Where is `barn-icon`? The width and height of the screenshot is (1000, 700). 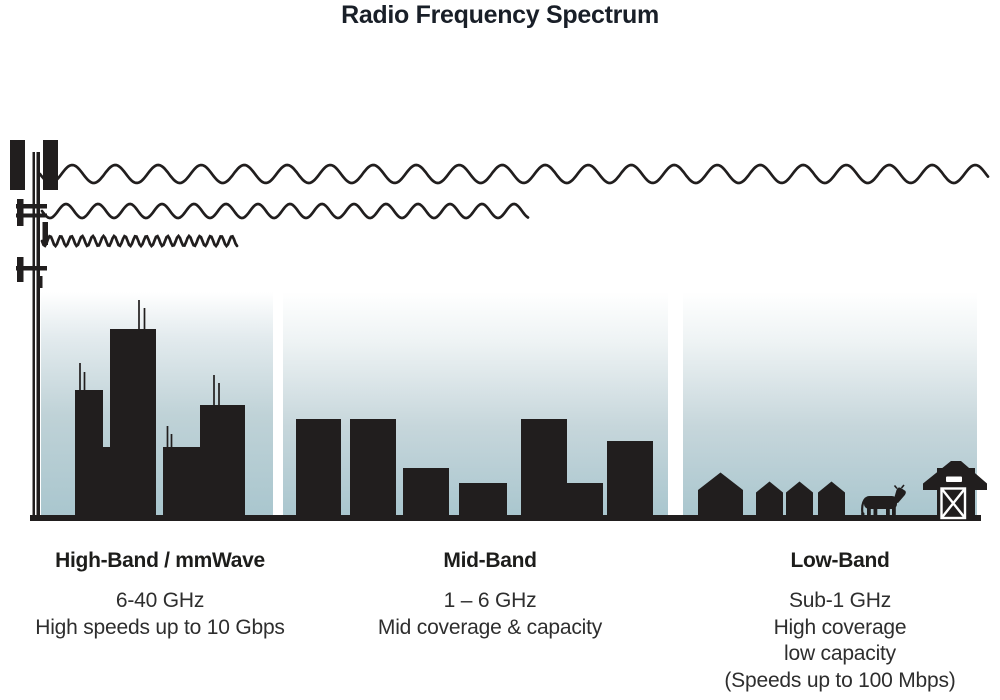
barn-icon is located at coordinates (955, 490).